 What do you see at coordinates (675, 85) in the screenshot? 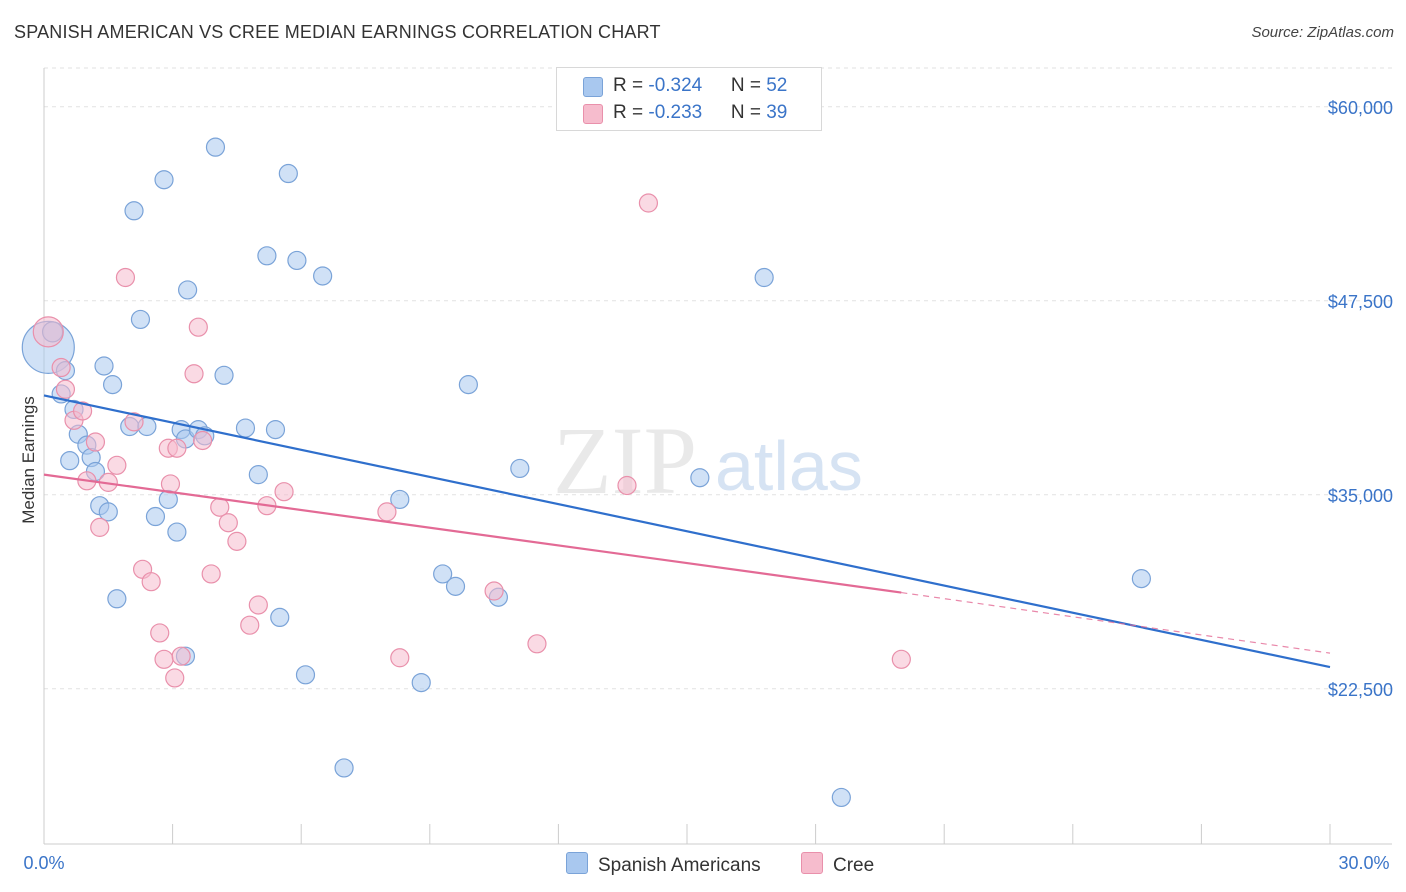
I see `legend-r-value: -0.324` at bounding box center [675, 85].